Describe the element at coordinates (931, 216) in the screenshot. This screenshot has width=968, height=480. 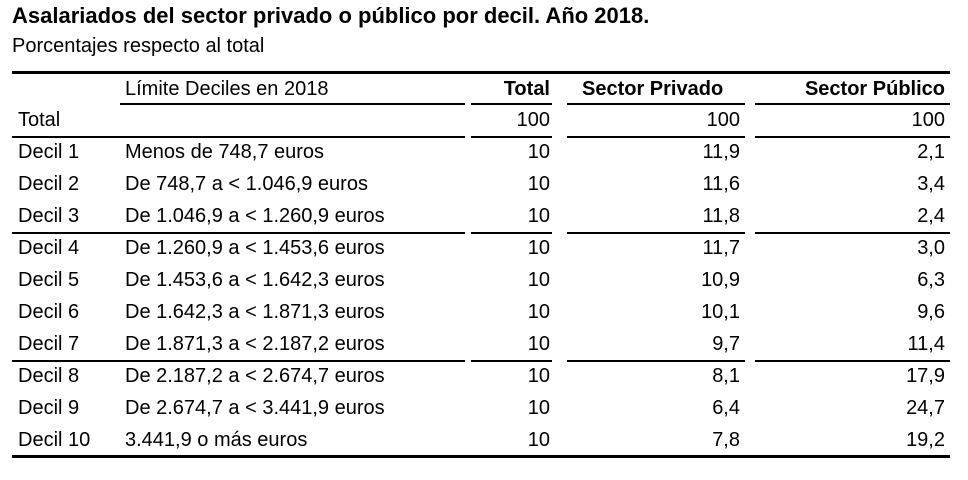
I see `cell: 2,4` at that location.